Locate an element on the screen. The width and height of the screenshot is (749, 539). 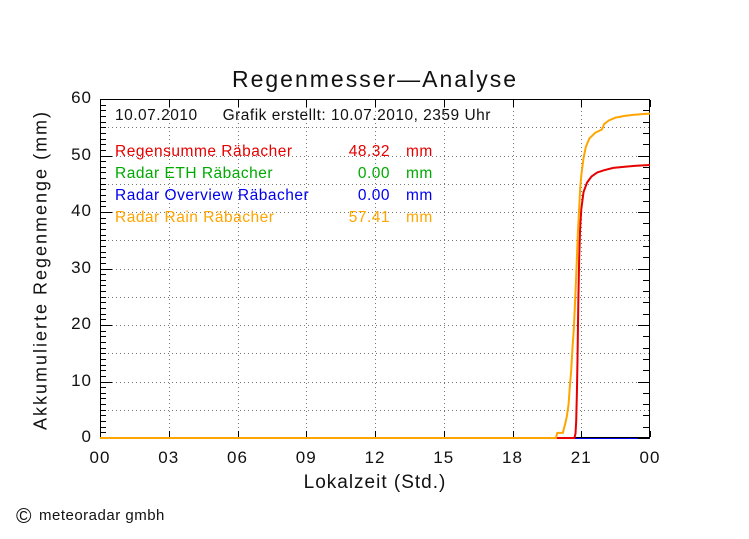
plot-date: 10.07.2010 is located at coordinates (156, 115).